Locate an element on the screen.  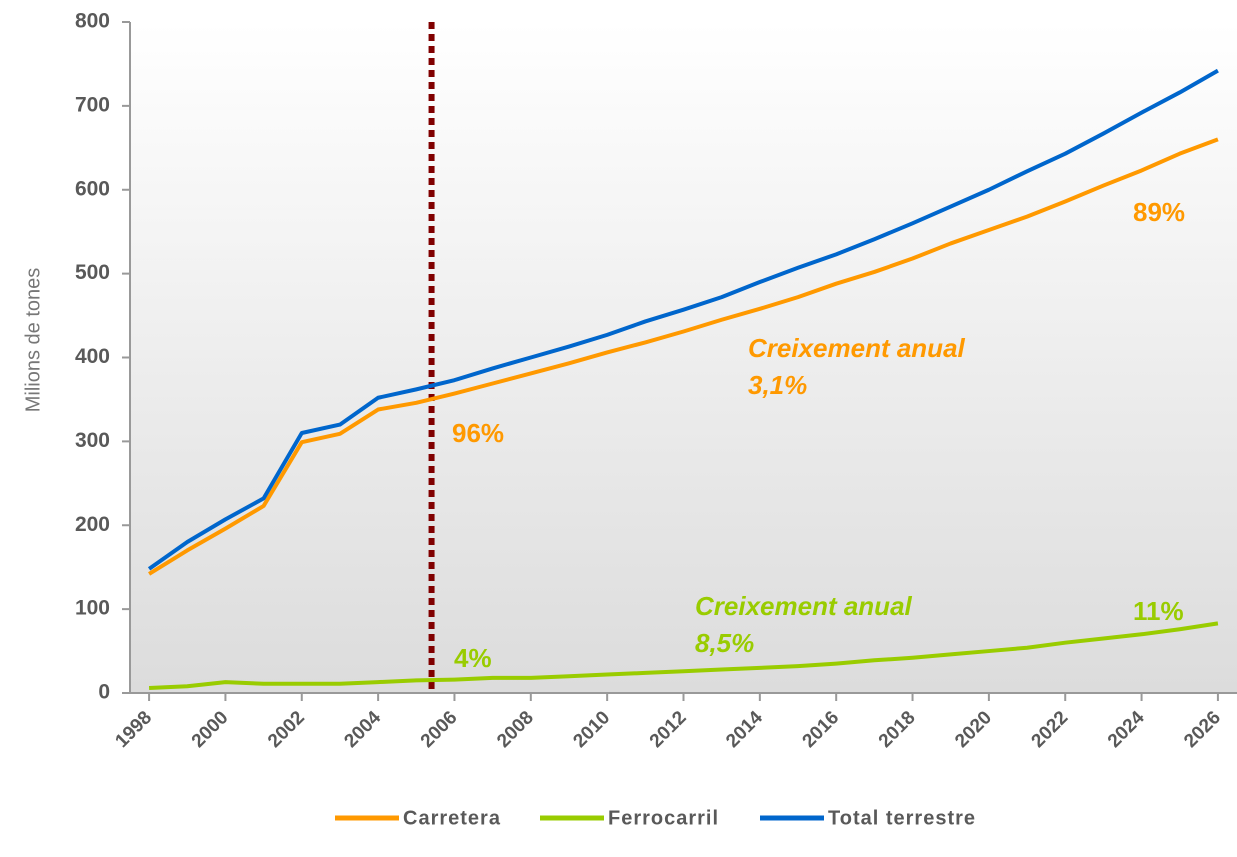
x-tick-label: 2002 is located at coordinates (286, 729).